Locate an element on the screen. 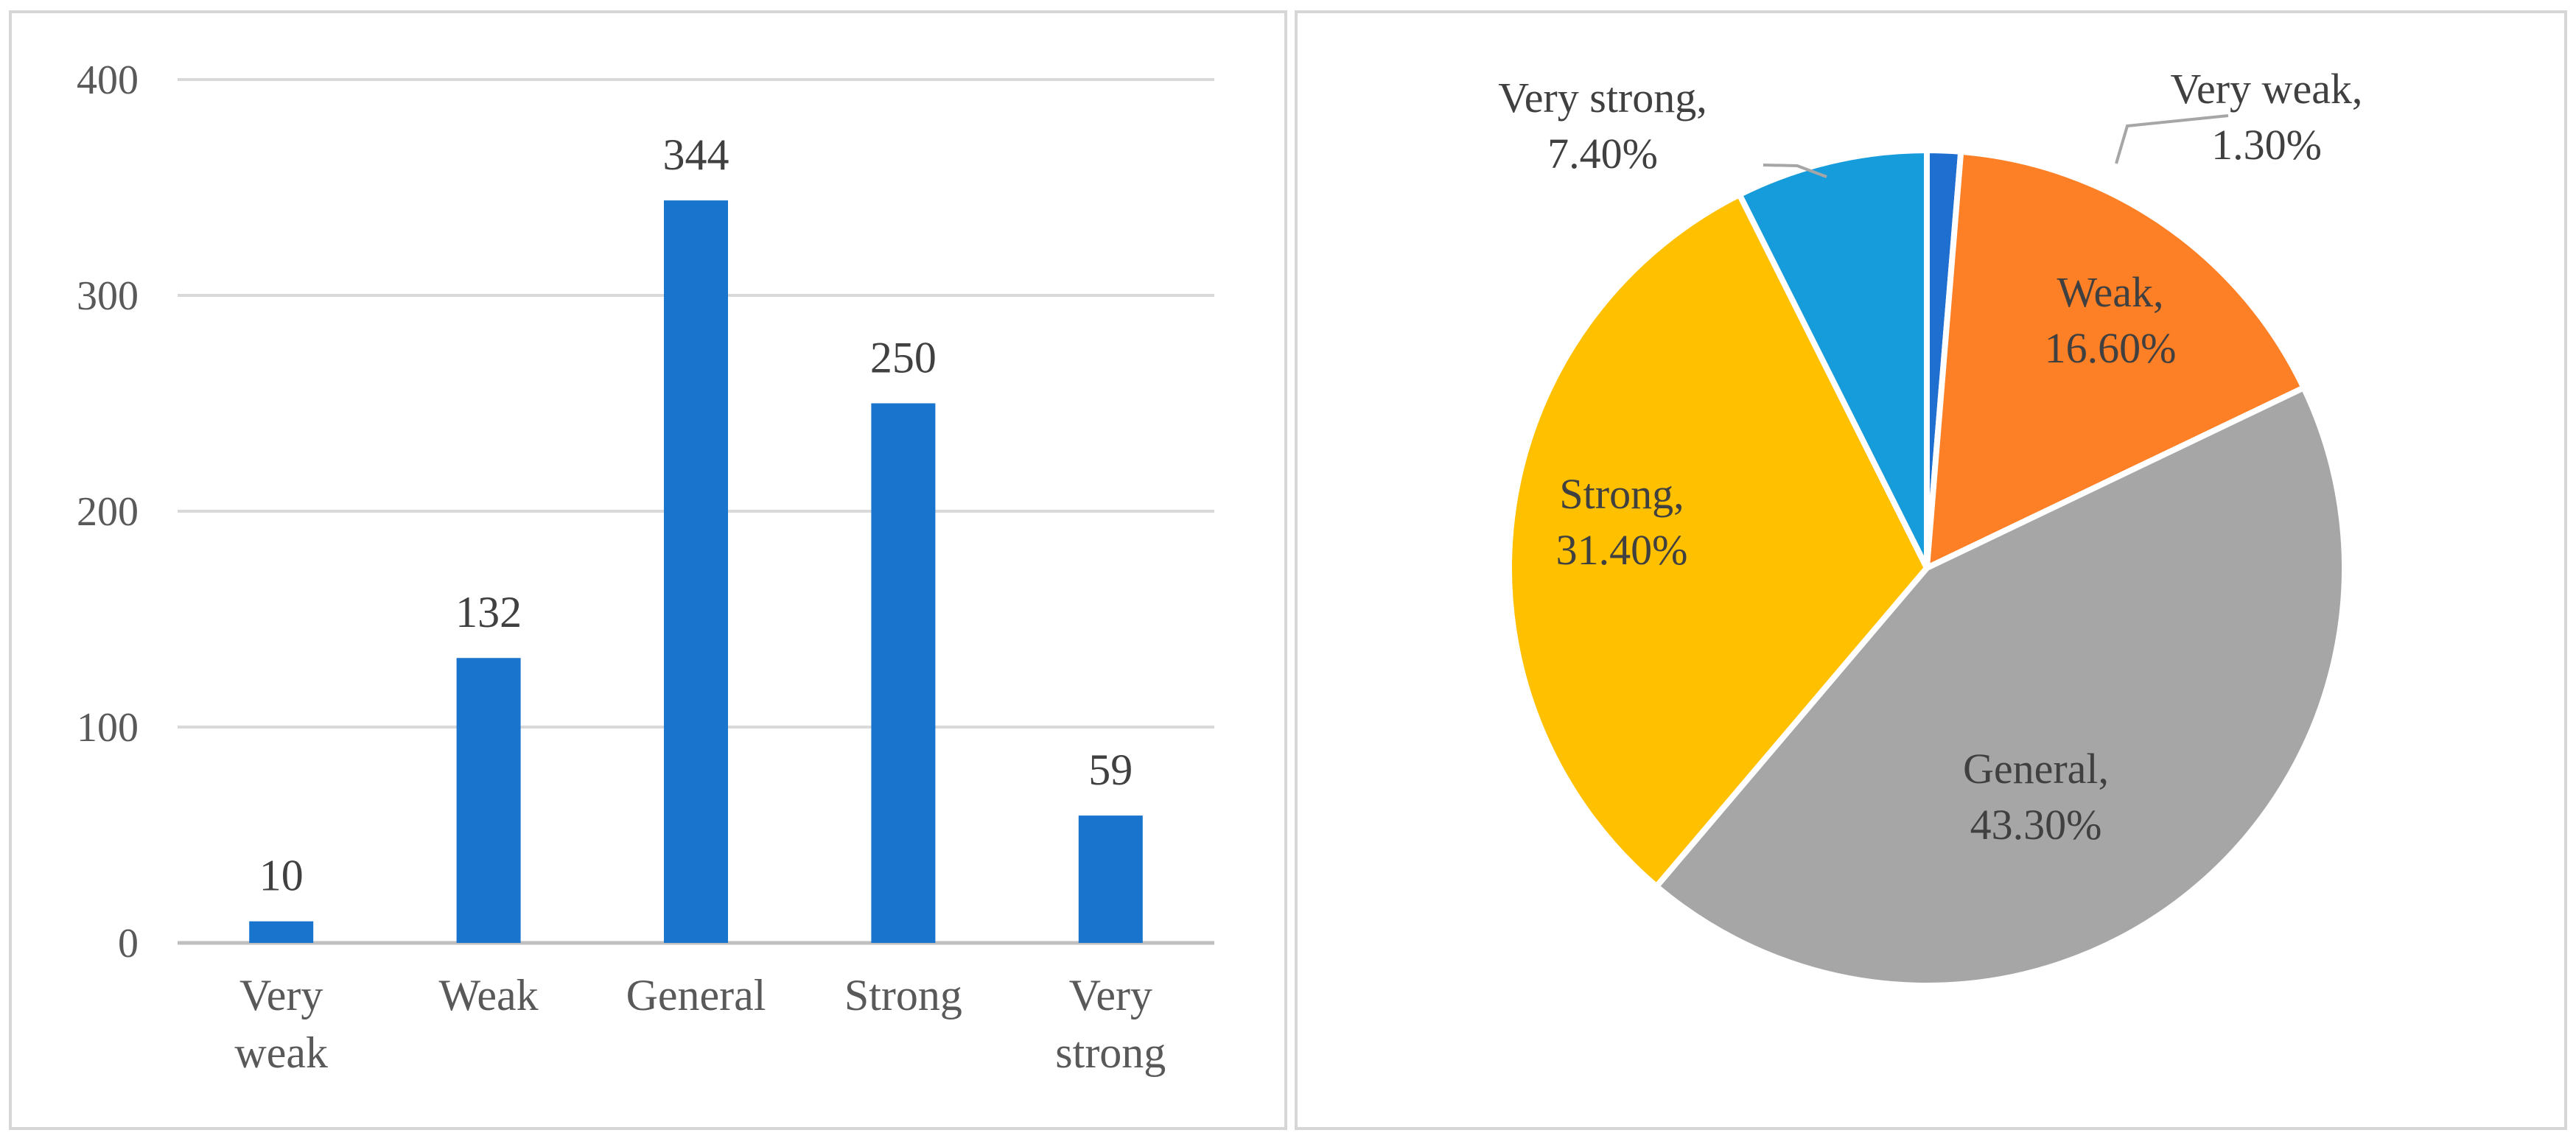 The width and height of the screenshot is (2576, 1144). y-tick-label: 200 is located at coordinates (108, 512).